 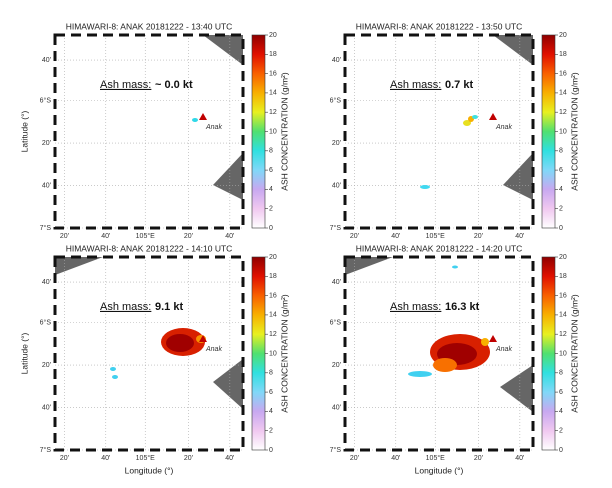 What do you see at coordinates (273, 93) in the screenshot?
I see `colorbar-tick-label: 14` at bounding box center [273, 93].